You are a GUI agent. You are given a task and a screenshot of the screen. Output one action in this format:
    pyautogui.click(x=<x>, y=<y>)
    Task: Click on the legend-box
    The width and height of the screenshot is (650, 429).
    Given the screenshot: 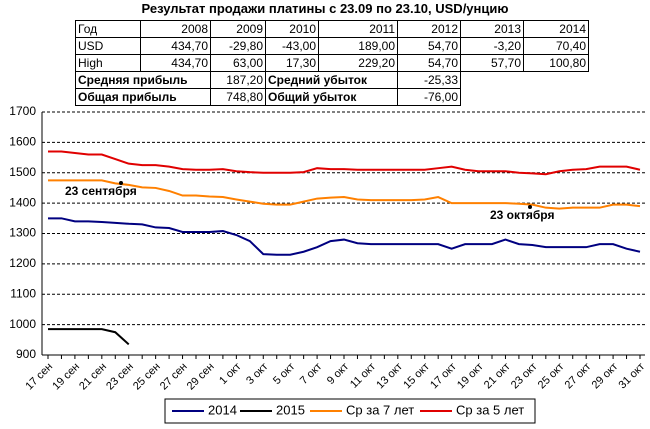 What is the action you would take?
    pyautogui.click(x=350, y=411)
    